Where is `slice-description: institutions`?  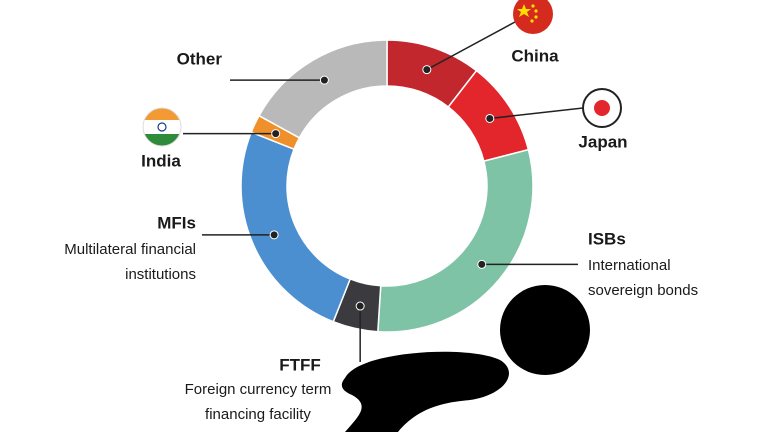 slice-description: institutions is located at coordinates (160, 274).